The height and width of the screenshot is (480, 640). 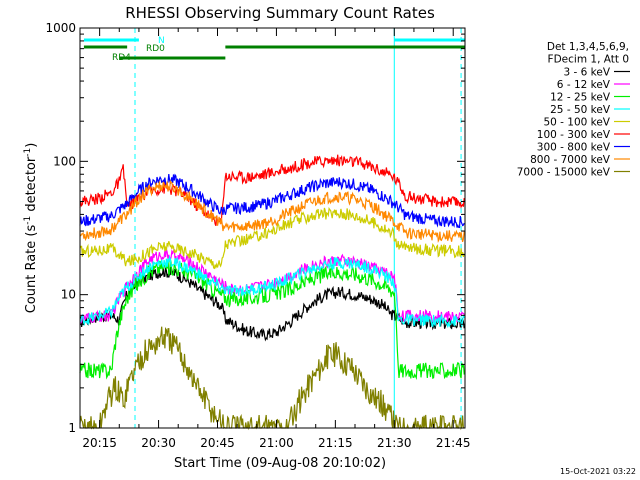 What do you see at coordinates (574, 135) in the screenshot?
I see `legend-entry-label: 100 - 300 keV` at bounding box center [574, 135].